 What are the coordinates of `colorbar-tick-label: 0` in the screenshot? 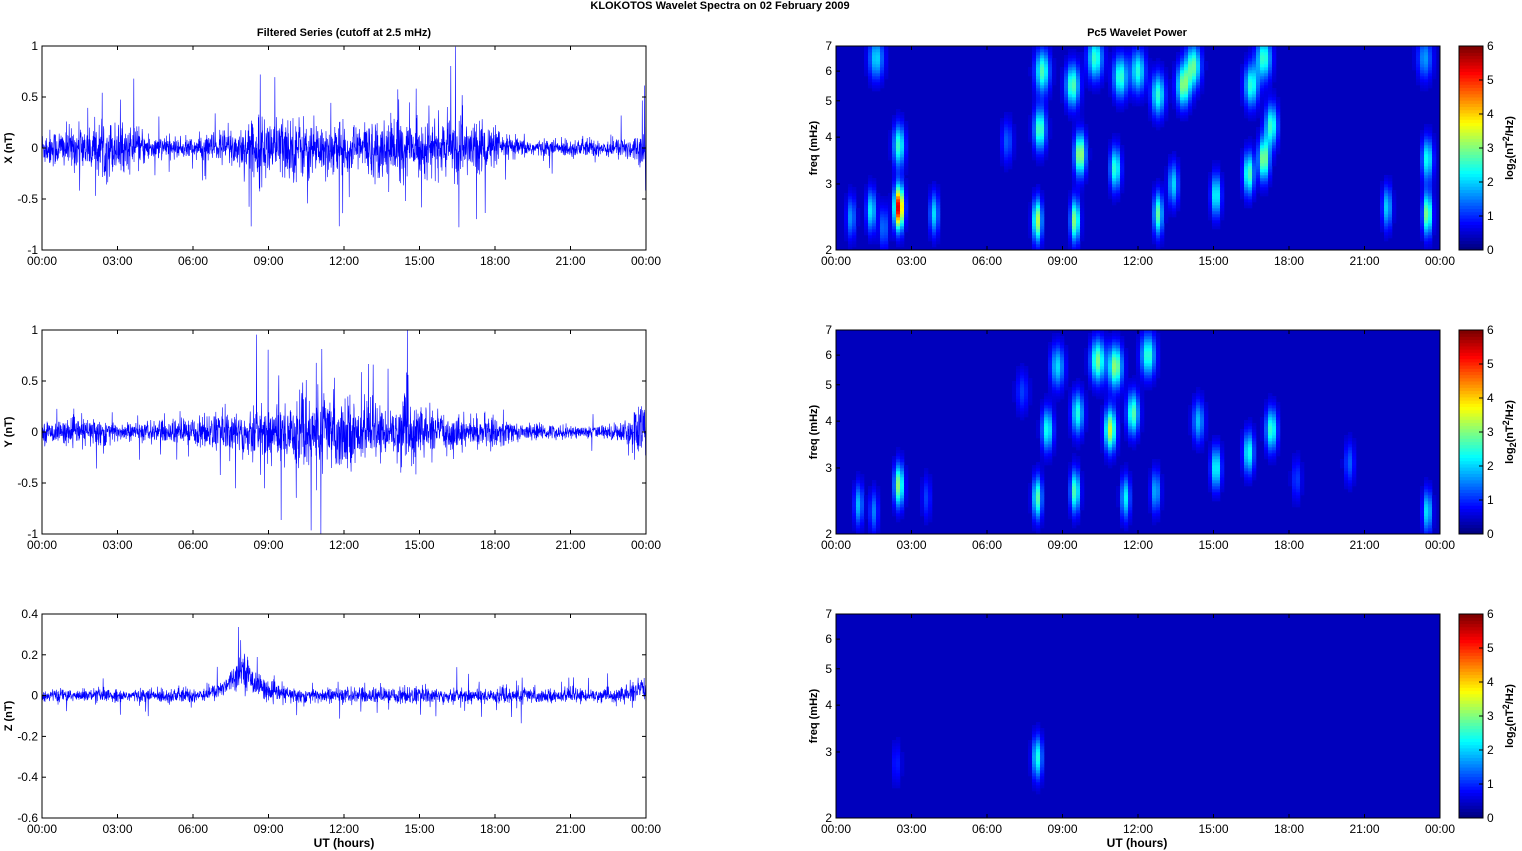 It's located at (1490, 250).